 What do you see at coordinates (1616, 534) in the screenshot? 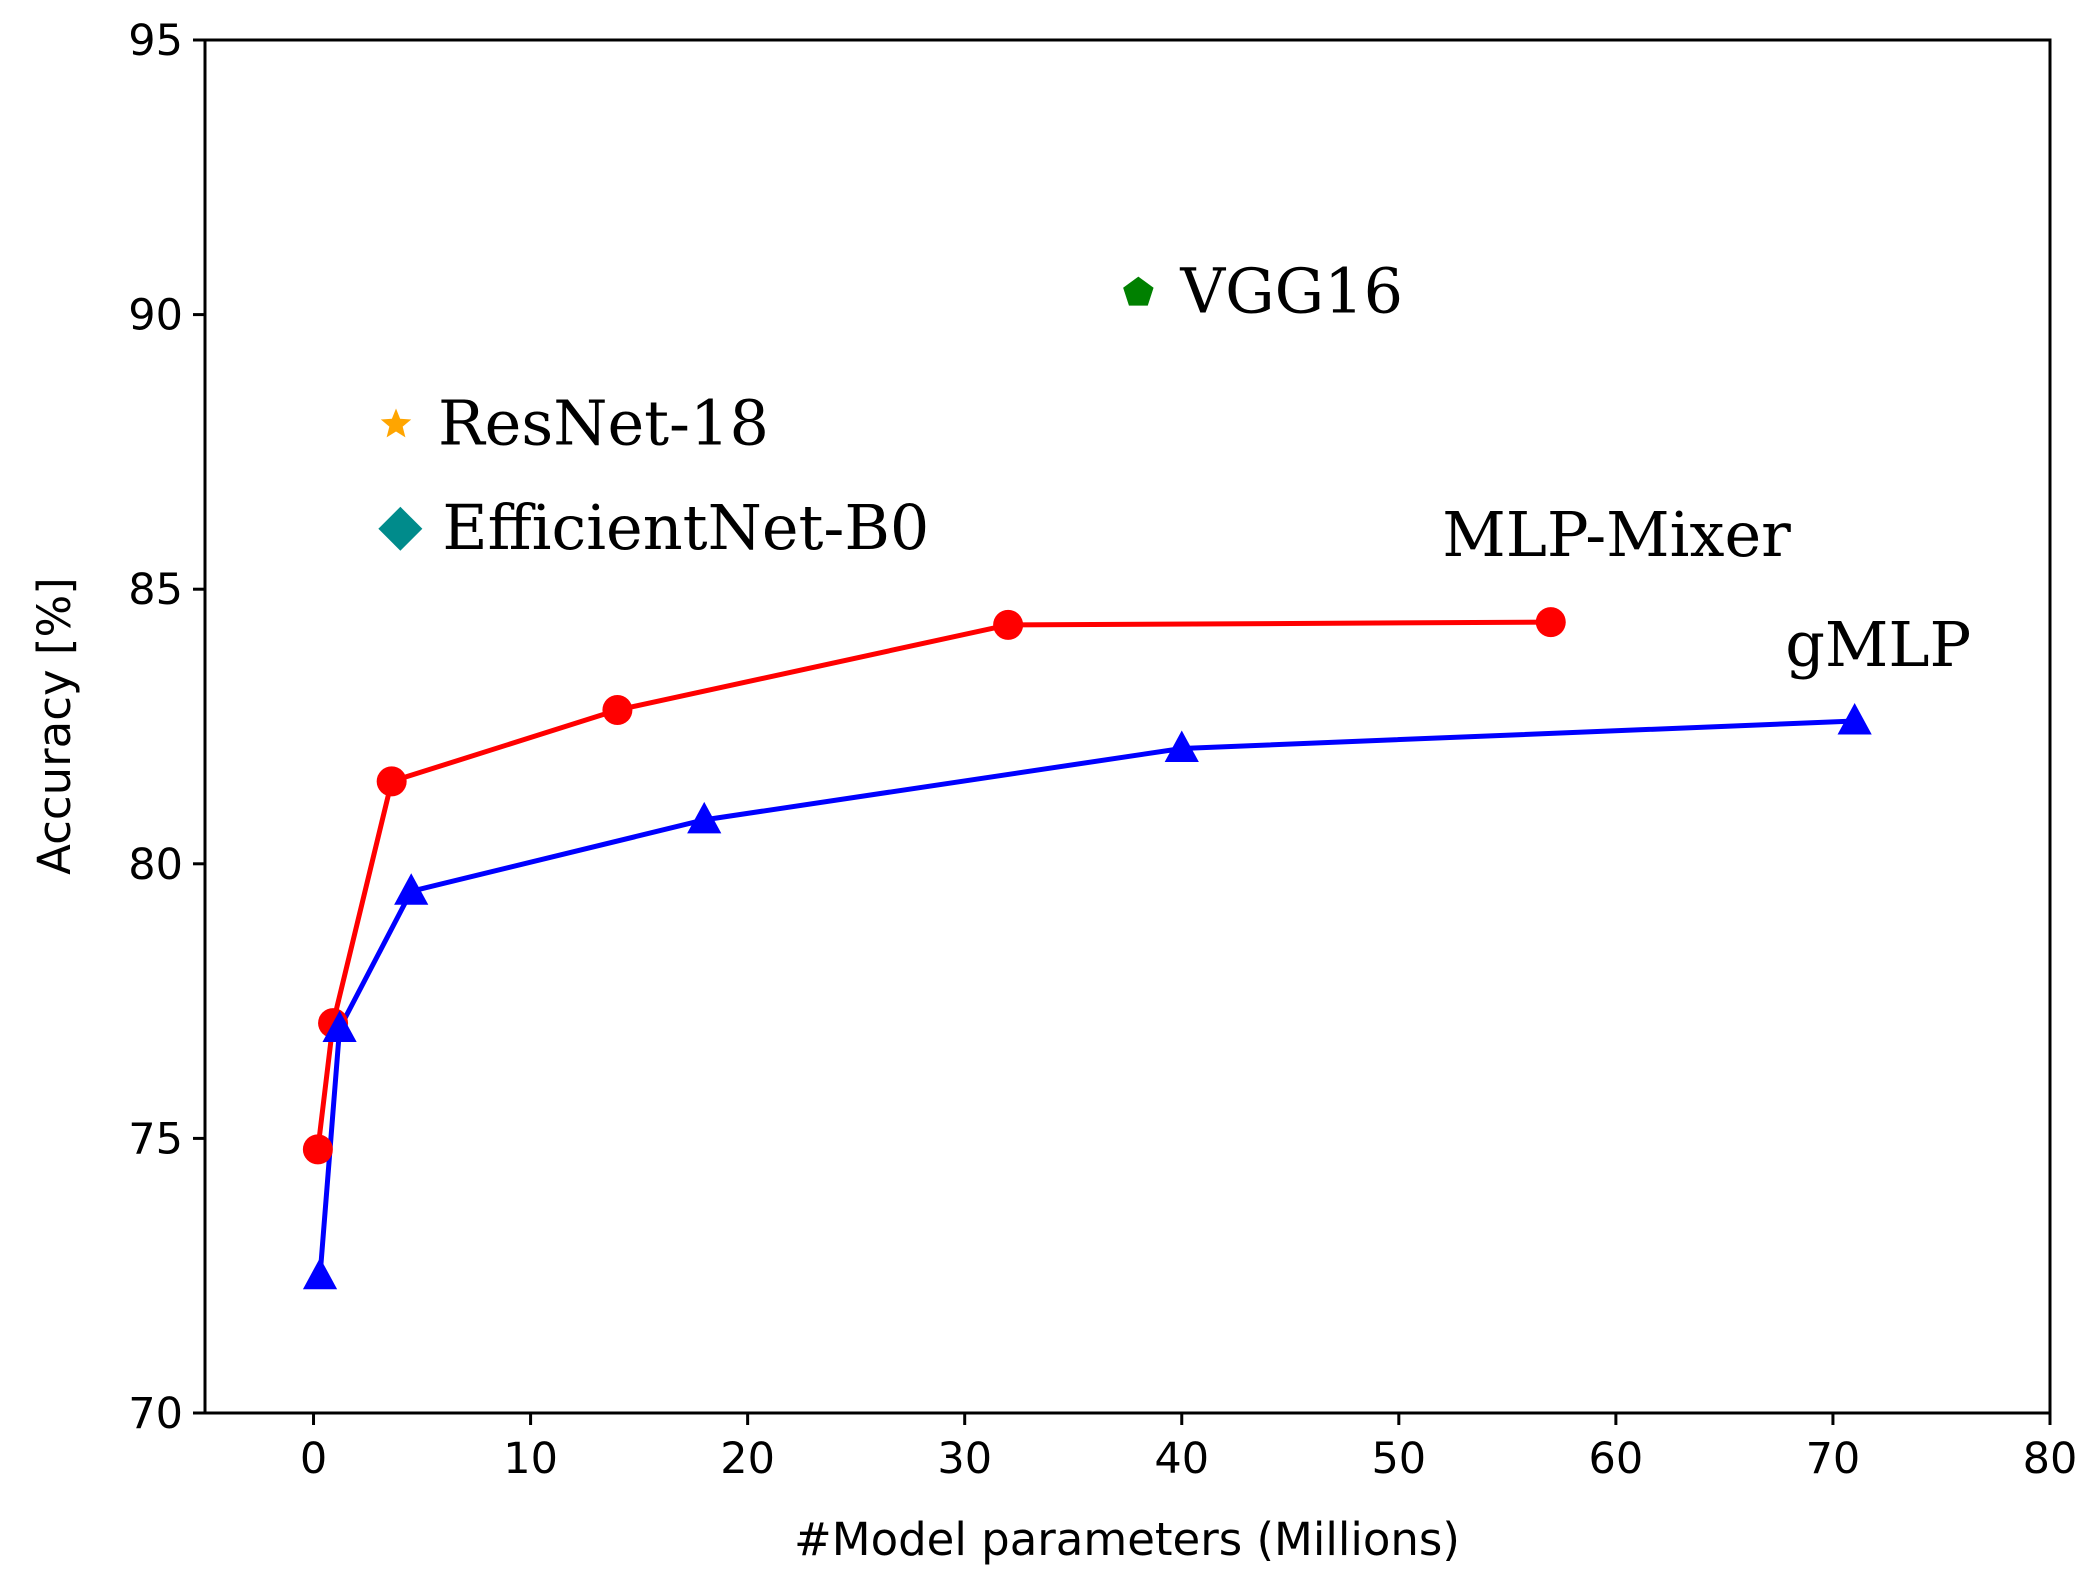
I see `mlp-mixer-annotation: MLP-Mixer` at bounding box center [1616, 534].